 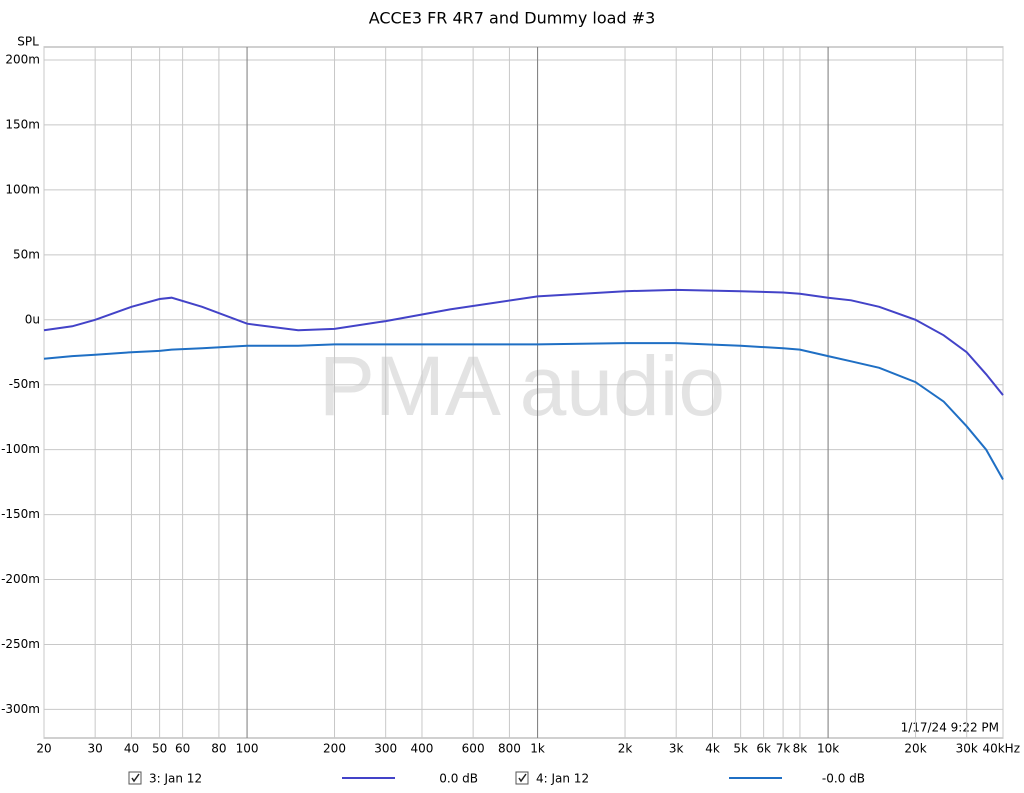 I want to click on y-tick-label: -250m, so click(x=20, y=644).